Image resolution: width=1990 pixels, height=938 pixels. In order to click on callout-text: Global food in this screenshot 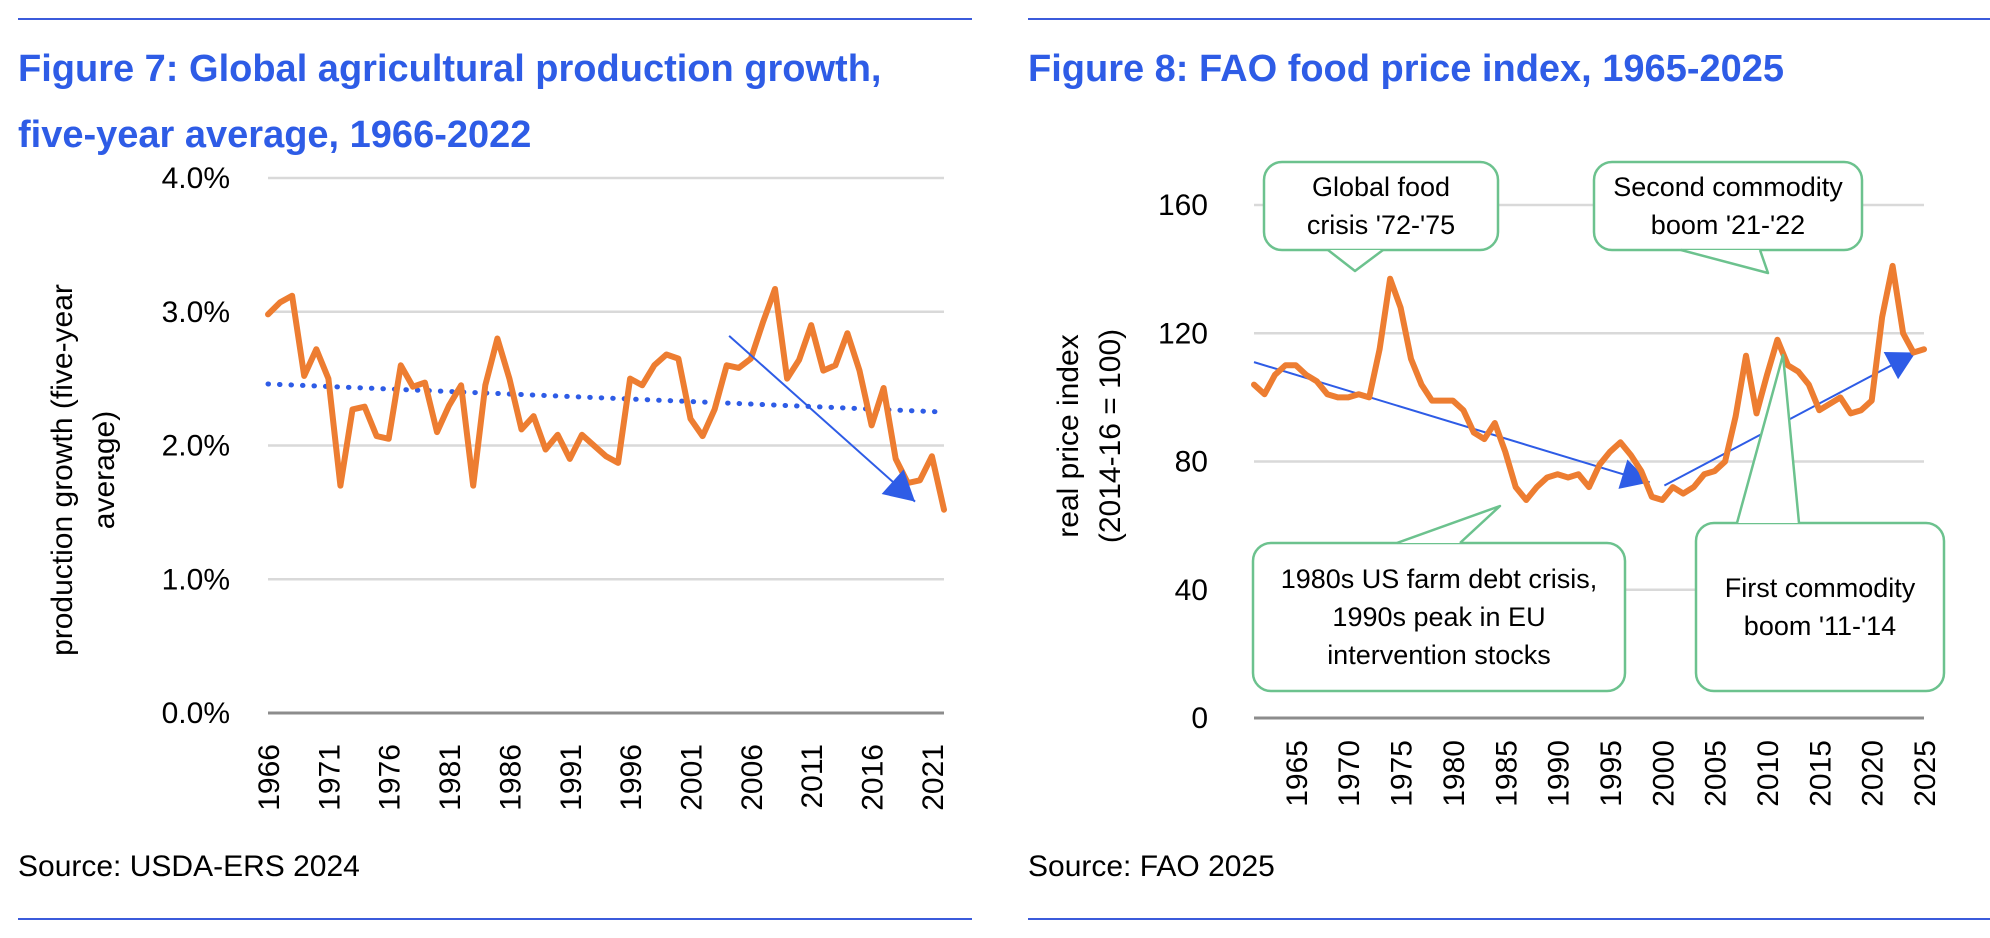, I will do `click(1381, 187)`.